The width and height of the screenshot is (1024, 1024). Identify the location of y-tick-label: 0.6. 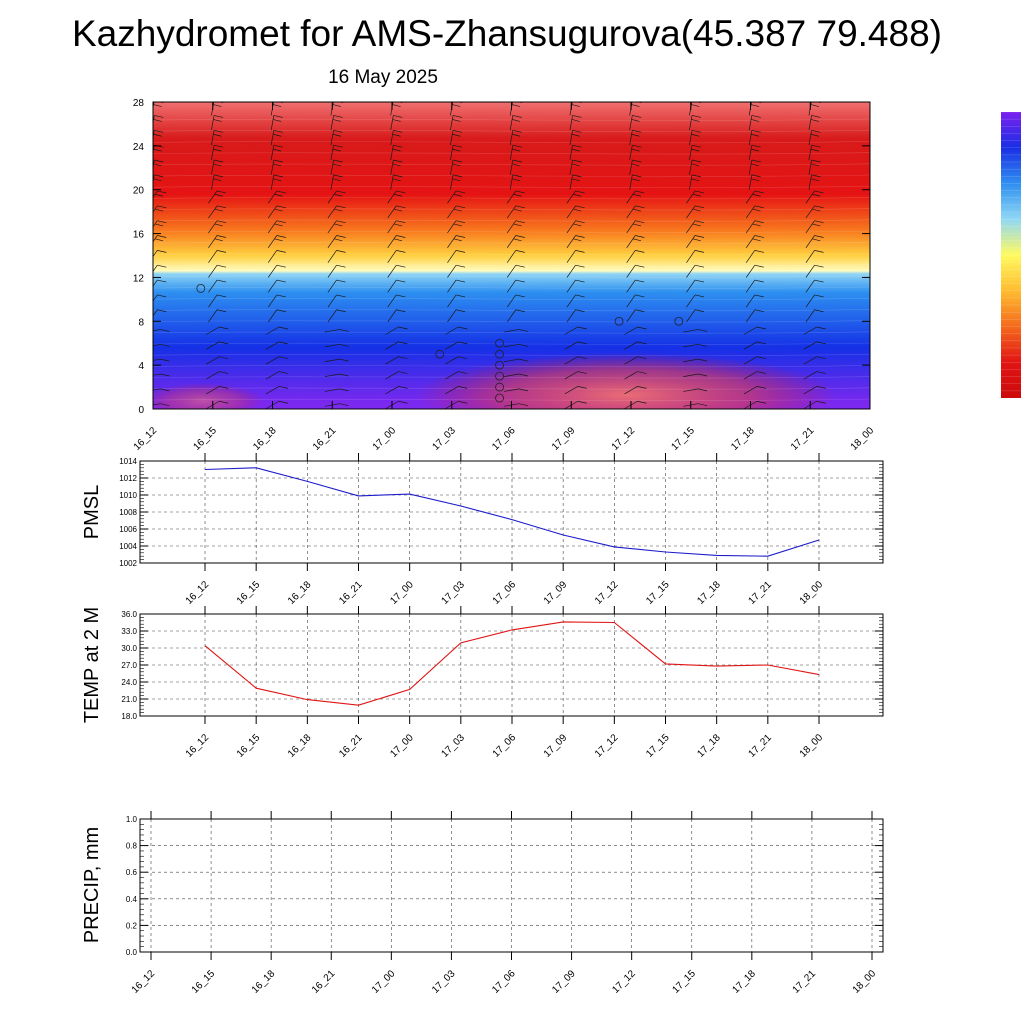
(132, 872).